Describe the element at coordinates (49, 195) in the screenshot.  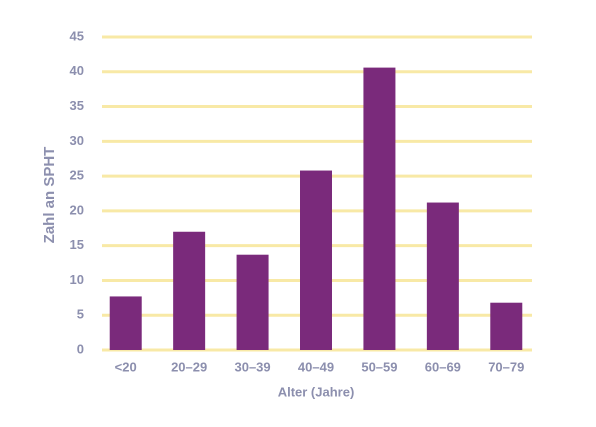
I see `y-axis-title: Zahl an SPHT` at that location.